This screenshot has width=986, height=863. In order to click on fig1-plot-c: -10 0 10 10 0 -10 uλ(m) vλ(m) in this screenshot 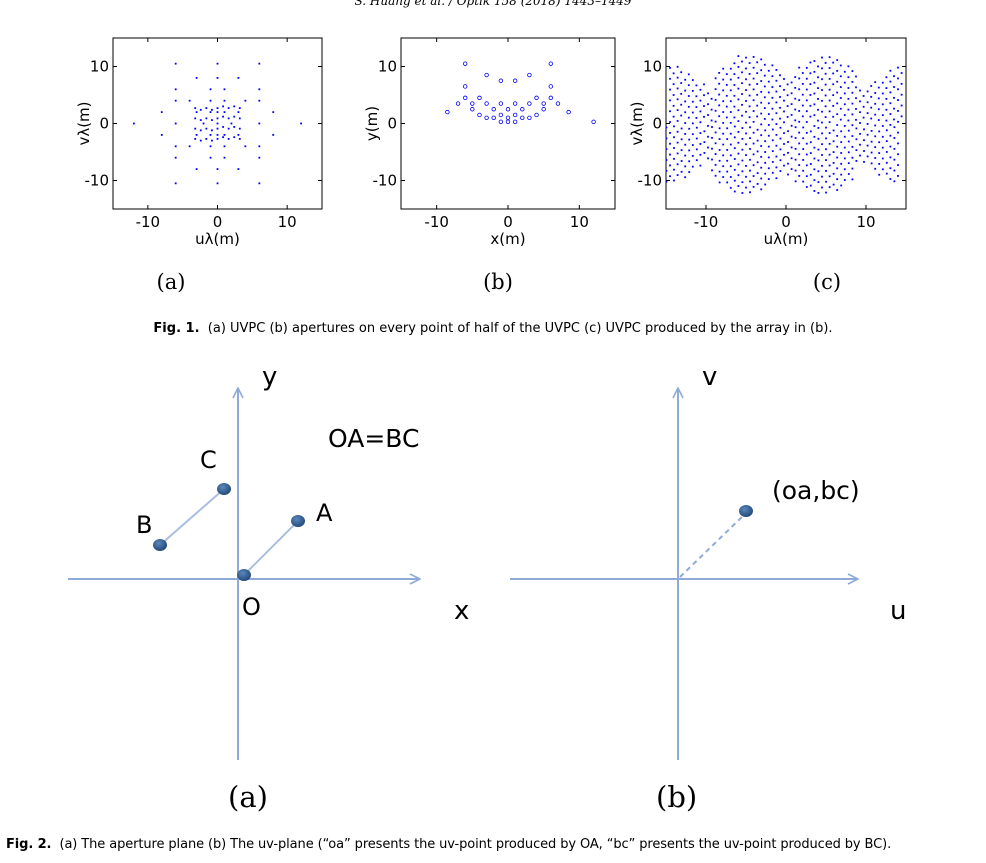, I will do `click(767, 142)`.